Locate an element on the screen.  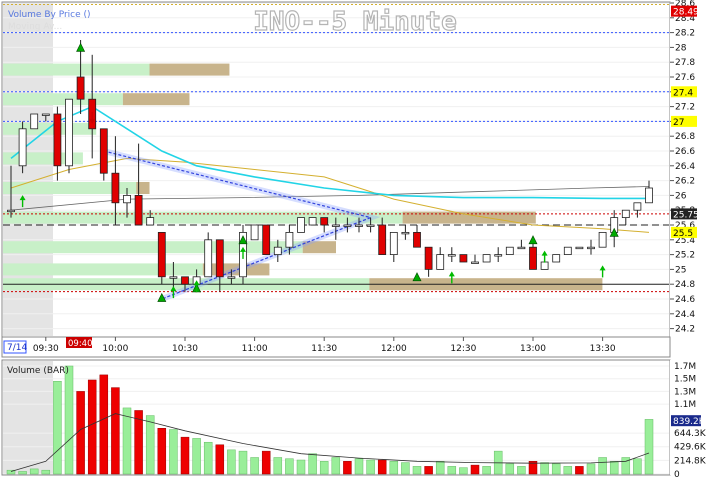
date-label: 7/14 is located at coordinates (17, 348).